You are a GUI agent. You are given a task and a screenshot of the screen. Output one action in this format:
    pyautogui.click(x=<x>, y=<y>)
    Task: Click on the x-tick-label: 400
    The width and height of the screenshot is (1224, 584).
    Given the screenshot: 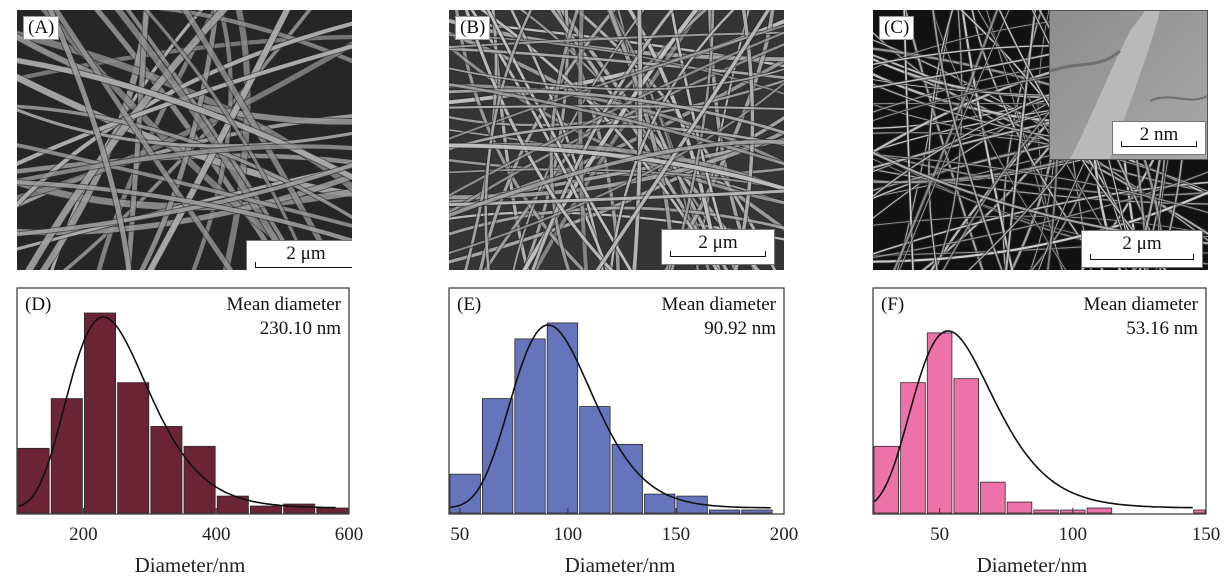 What is the action you would take?
    pyautogui.click(x=216, y=534)
    